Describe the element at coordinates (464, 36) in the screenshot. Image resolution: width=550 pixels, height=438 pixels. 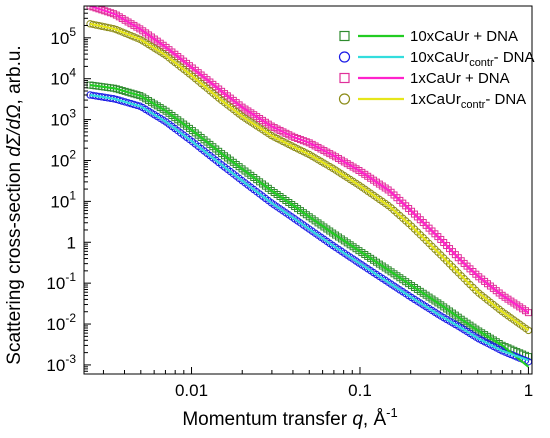
I see `legend-label: 10xCaUr + DNA` at that location.